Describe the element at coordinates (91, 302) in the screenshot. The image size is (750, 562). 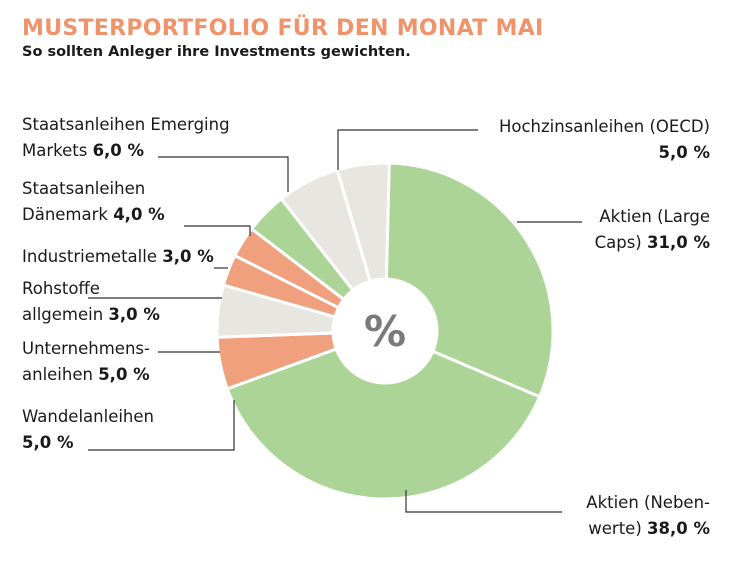
I see `label-rohstoffe: Rohstoffe allgemein 3,0 %` at that location.